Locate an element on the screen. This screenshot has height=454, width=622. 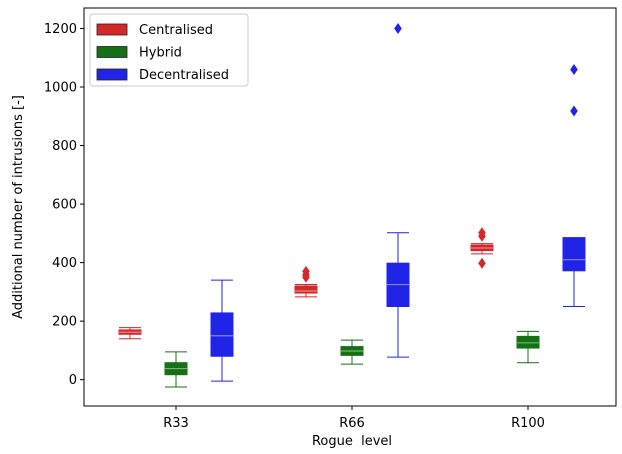
x-axis: R33 R66 R100 is located at coordinates (354, 418).